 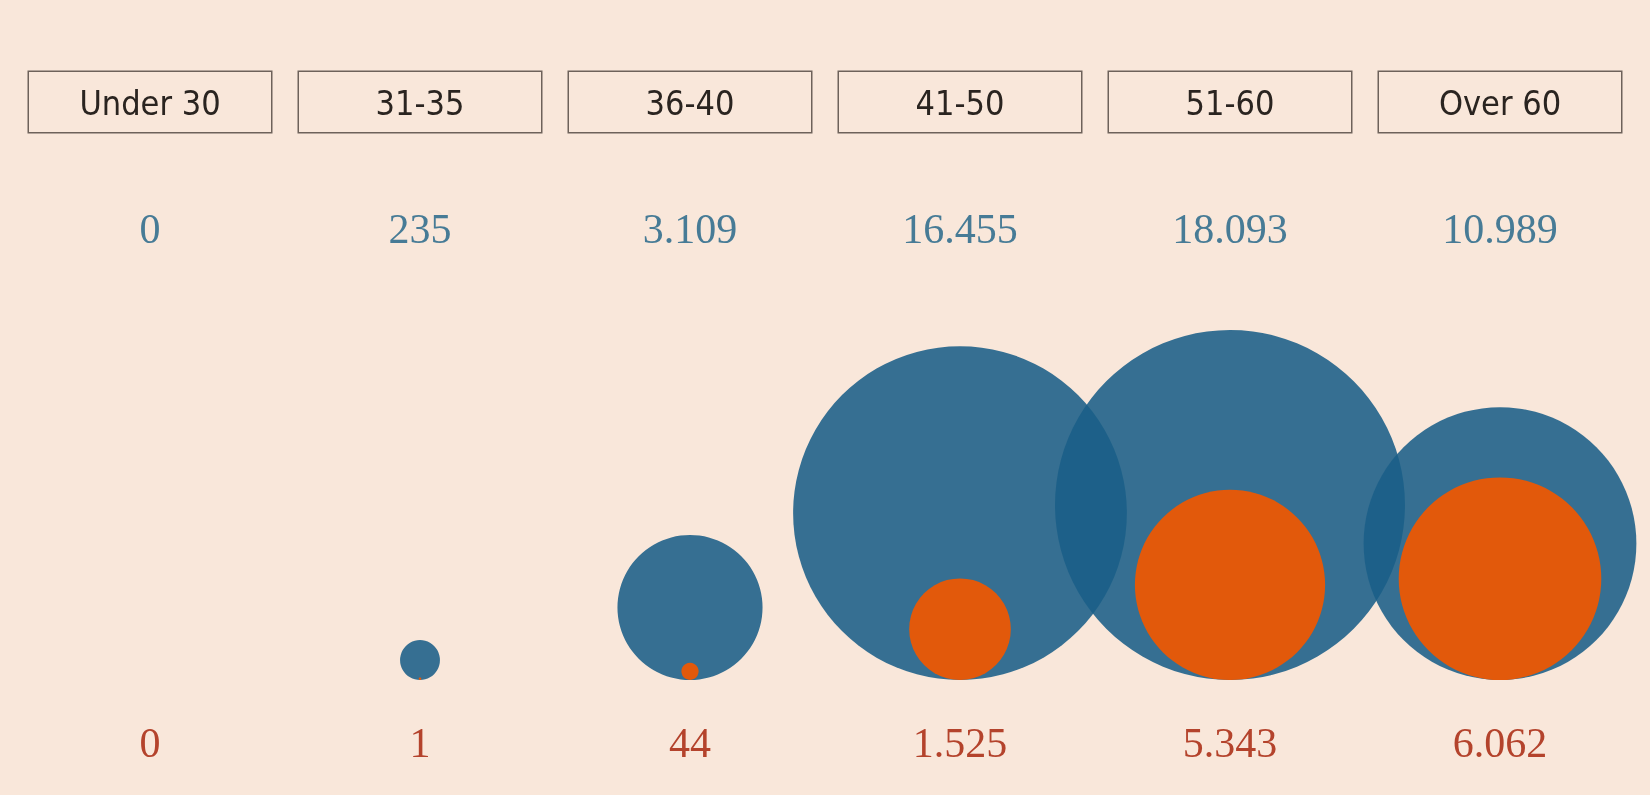 What do you see at coordinates (1230, 229) in the screenshot?
I see `data-label: 18.093` at bounding box center [1230, 229].